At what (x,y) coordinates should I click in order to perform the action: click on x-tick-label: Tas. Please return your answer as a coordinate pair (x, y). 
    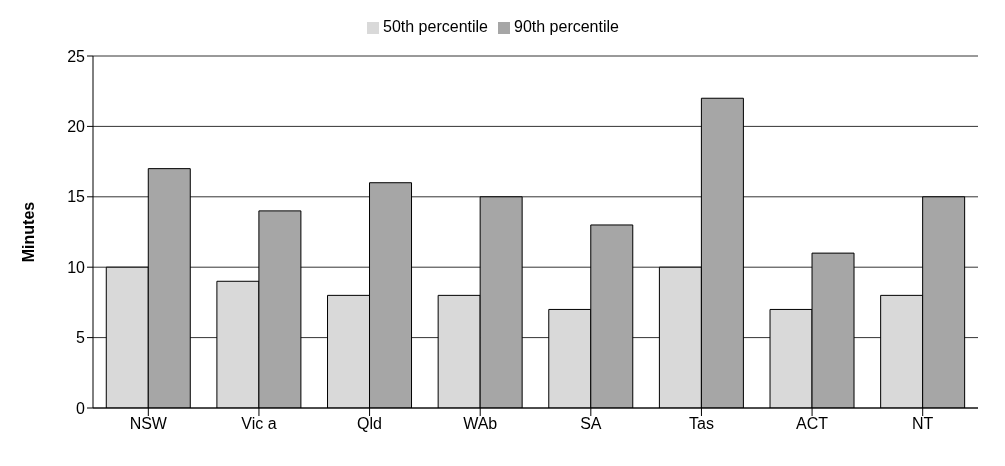
    Looking at the image, I should click on (701, 424).